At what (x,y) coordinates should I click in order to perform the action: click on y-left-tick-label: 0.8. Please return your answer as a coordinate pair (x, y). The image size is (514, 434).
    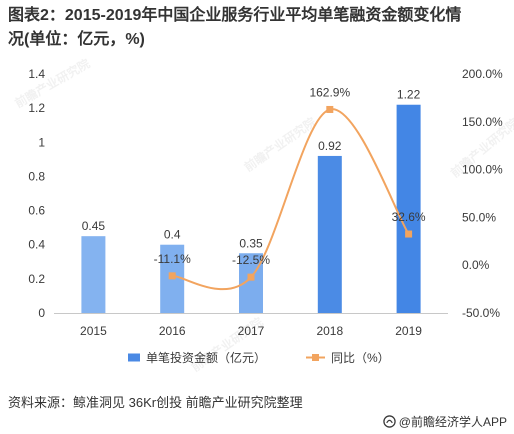
    Looking at the image, I should click on (36, 176).